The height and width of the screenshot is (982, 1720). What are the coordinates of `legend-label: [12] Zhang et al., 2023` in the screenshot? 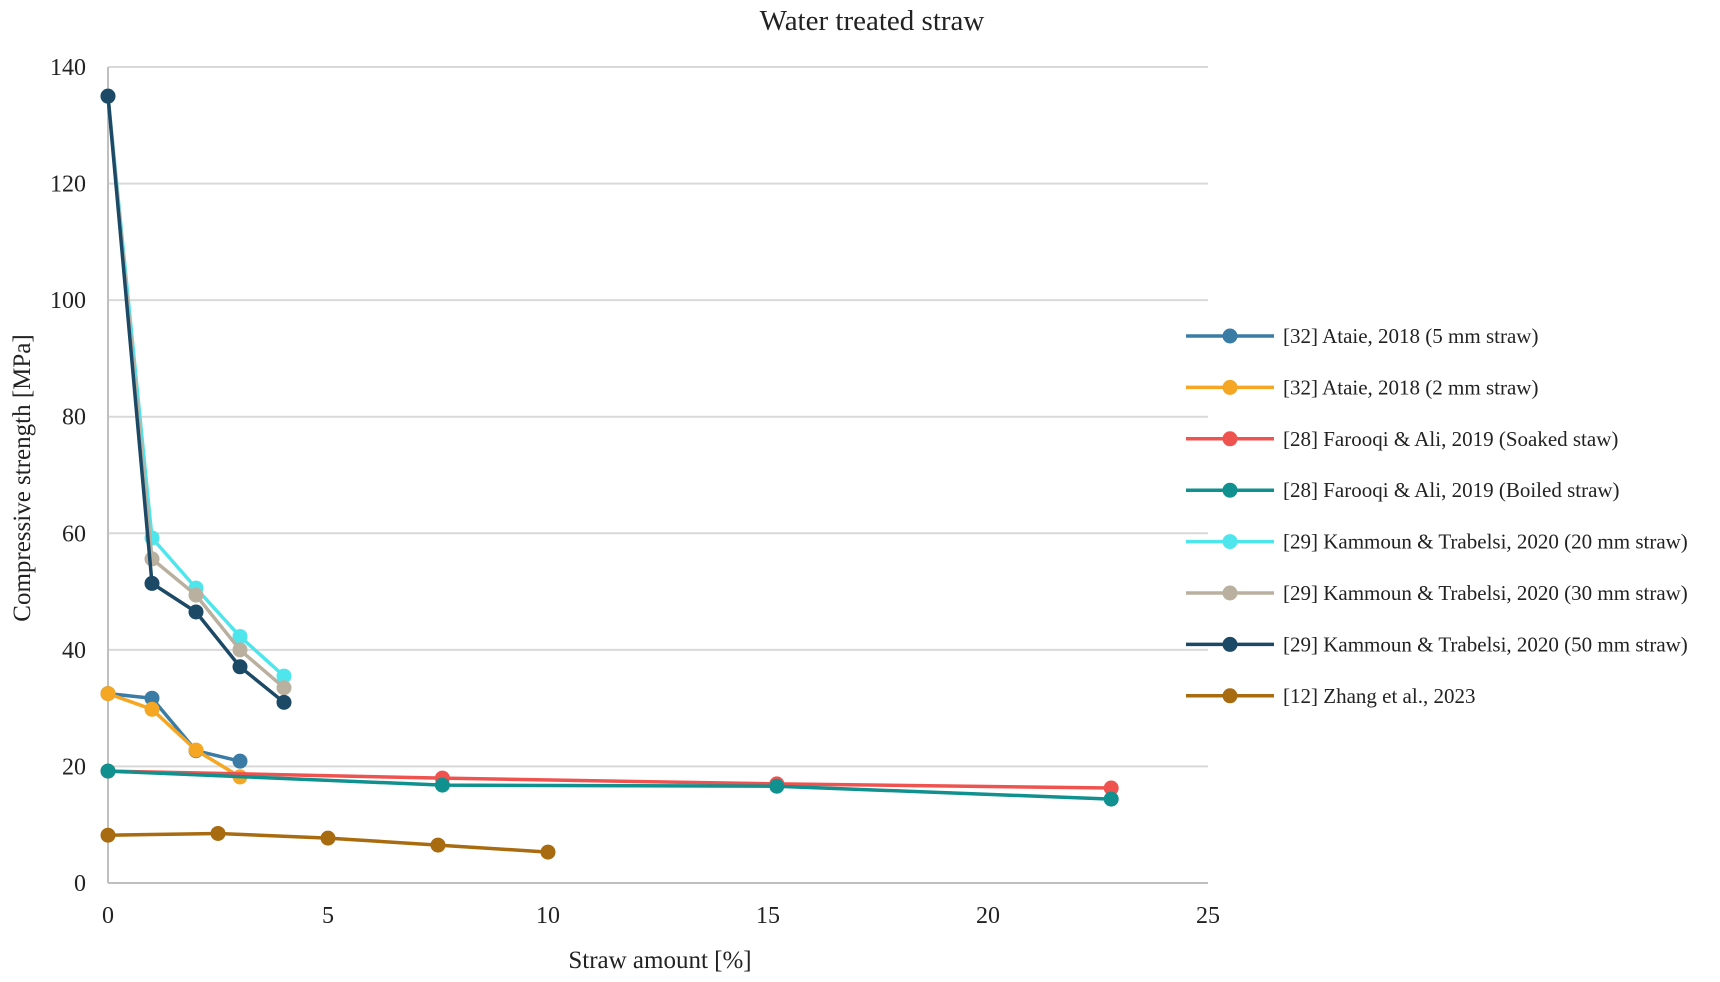 It's located at (1379, 696).